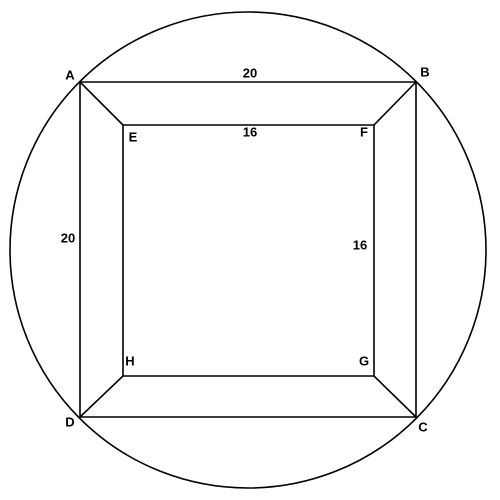  Describe the element at coordinates (360, 244) in the screenshot. I see `length-label-fg: 16` at that location.